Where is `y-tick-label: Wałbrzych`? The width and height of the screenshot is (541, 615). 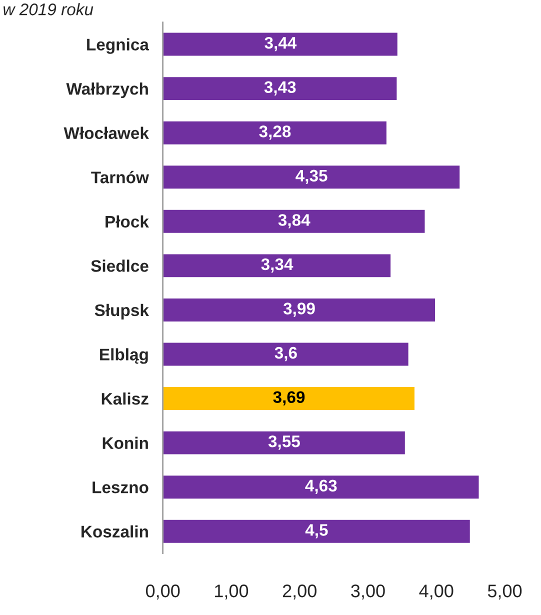
y-tick-label: Wałbrzych is located at coordinates (107, 90).